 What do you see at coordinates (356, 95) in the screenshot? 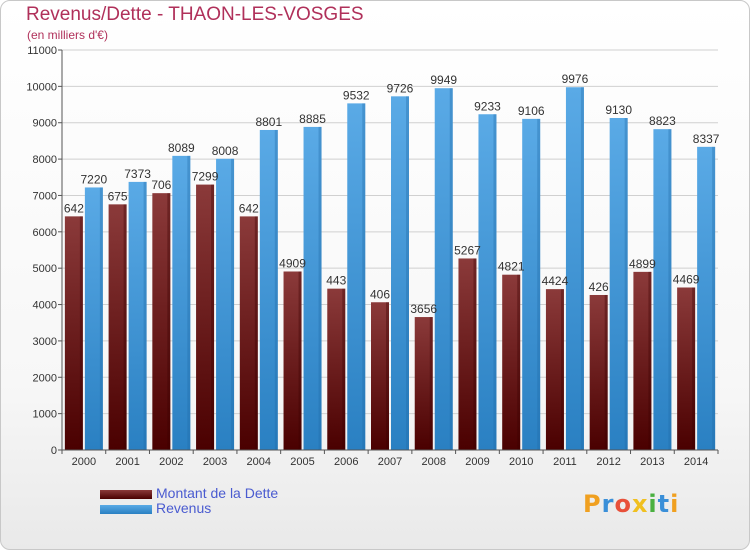
I see `data-label-revenus: 9532` at bounding box center [356, 95].